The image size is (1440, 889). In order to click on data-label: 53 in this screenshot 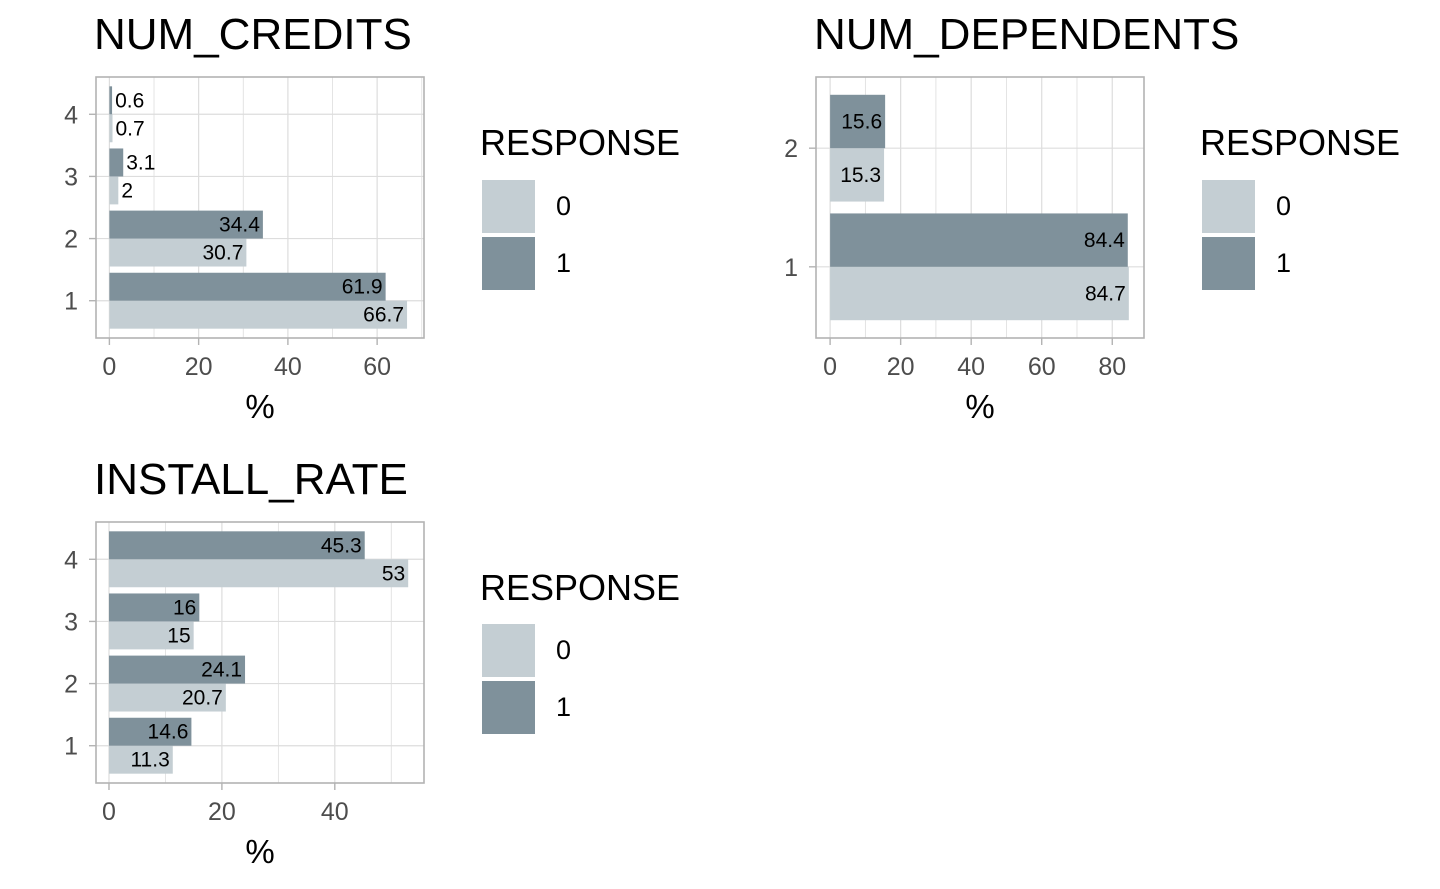, I will do `click(393, 573)`.